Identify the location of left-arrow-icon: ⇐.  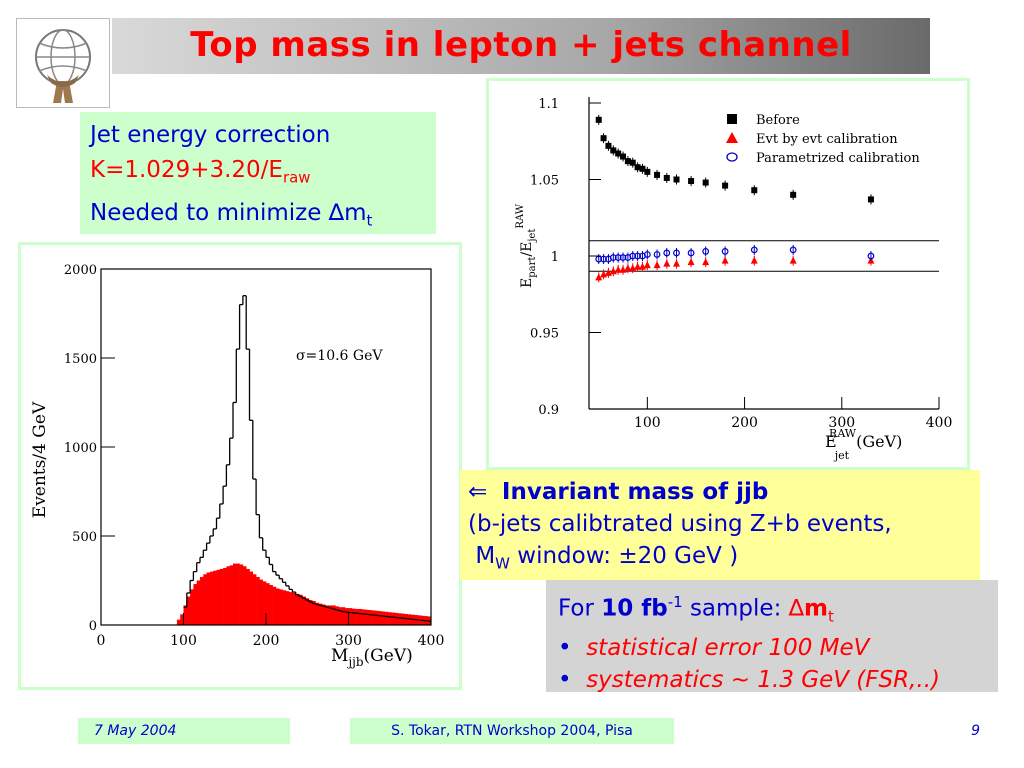
(478, 492).